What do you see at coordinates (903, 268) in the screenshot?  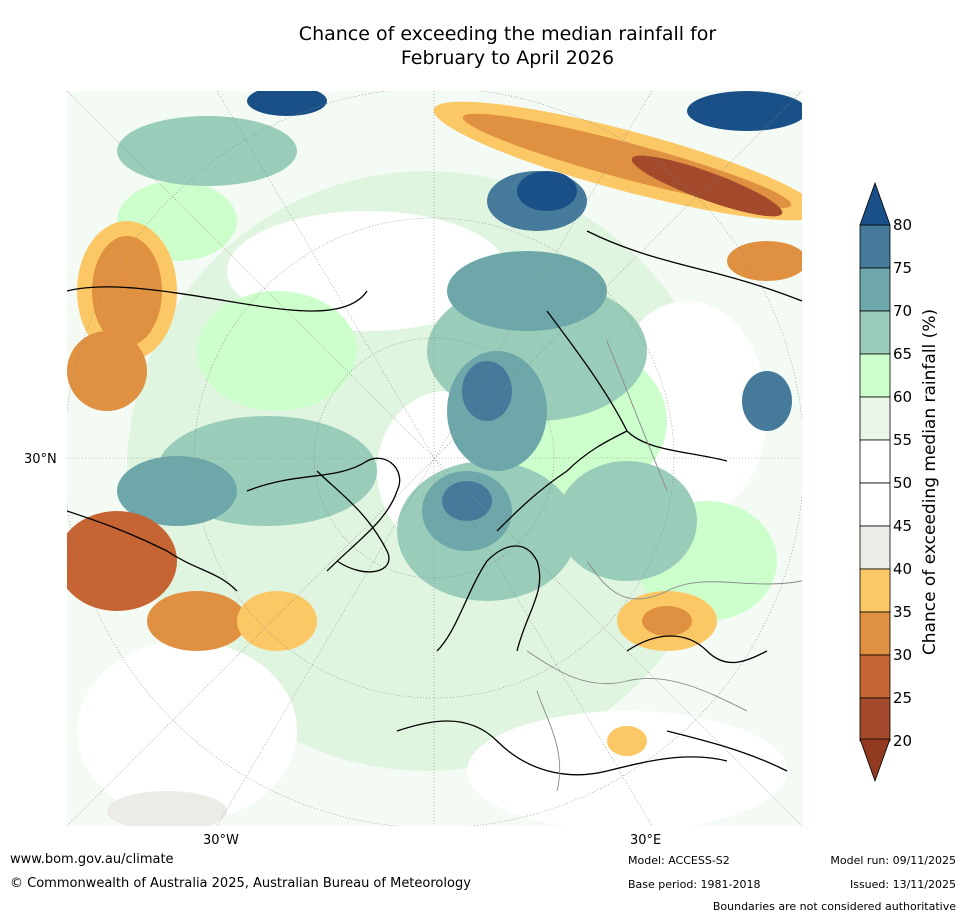 I see `colorbar-tick-label: 75` at bounding box center [903, 268].